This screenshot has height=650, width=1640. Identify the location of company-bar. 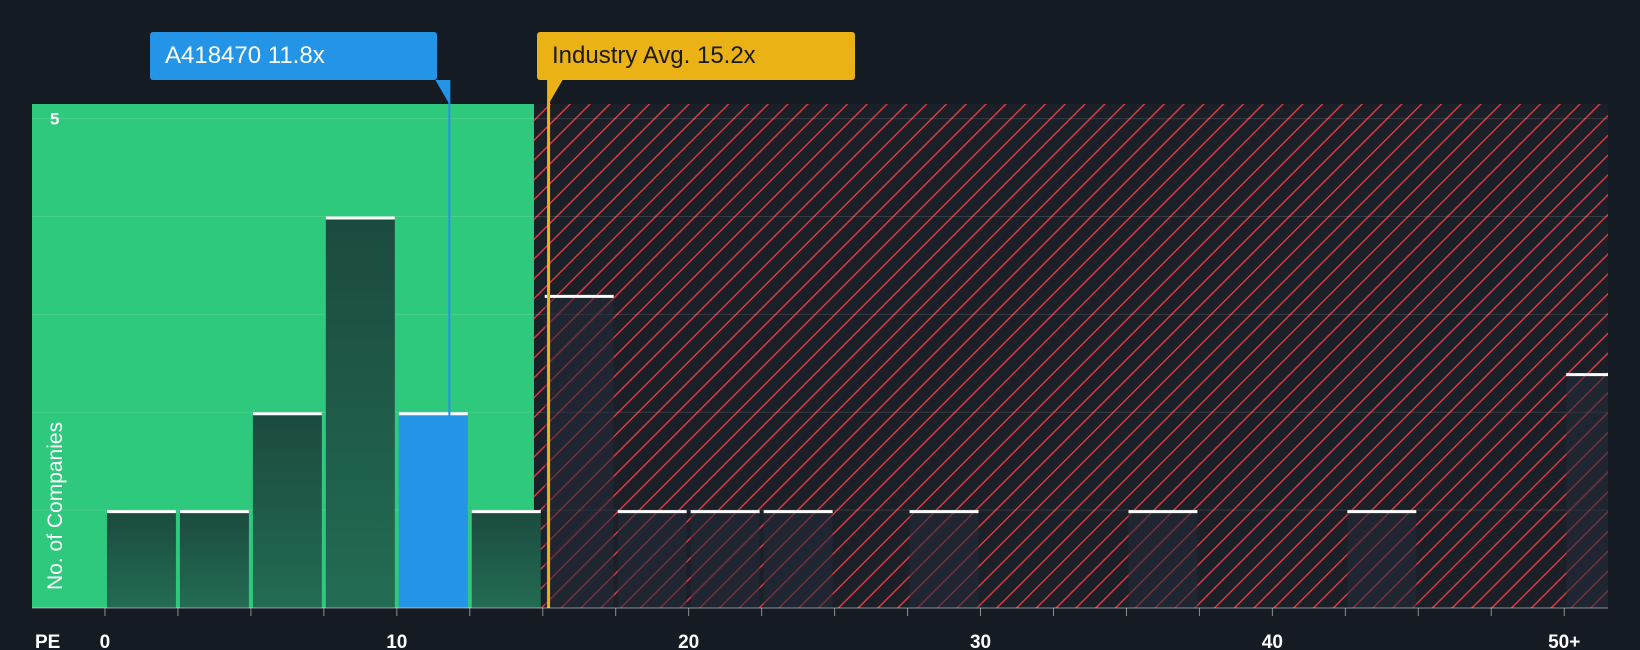
(433, 510).